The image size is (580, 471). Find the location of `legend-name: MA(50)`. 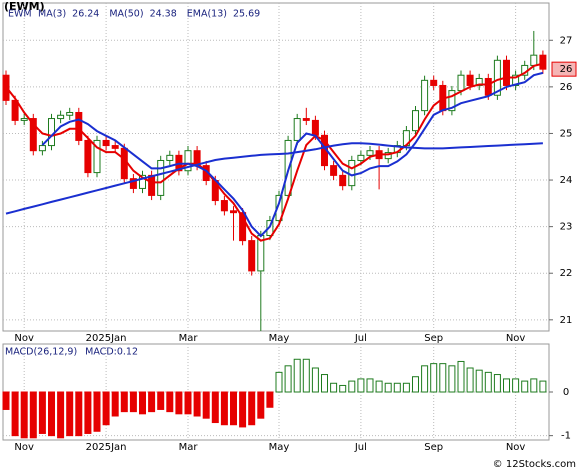

legend-name: MA(50) is located at coordinates (126, 14).